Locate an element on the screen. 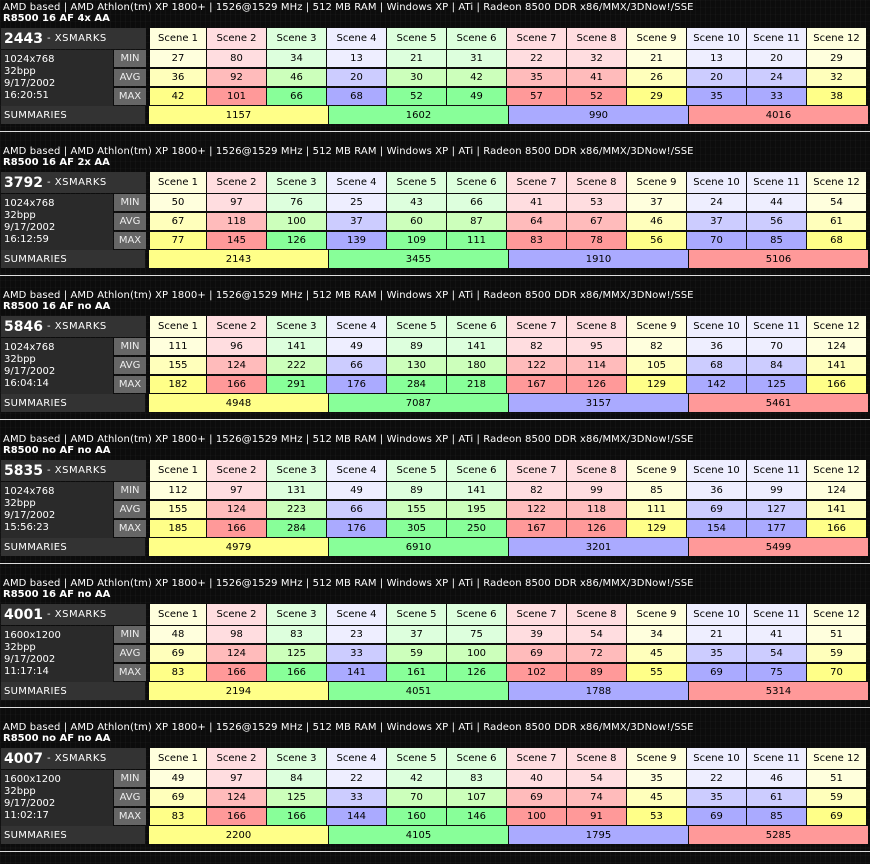 The width and height of the screenshot is (870, 864). summary-value: 6910 is located at coordinates (418, 547).